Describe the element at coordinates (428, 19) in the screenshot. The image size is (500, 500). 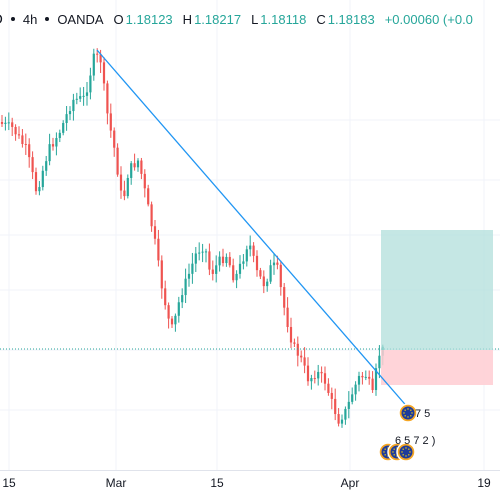
I see `change-value: +0.00060 (+0.0` at that location.